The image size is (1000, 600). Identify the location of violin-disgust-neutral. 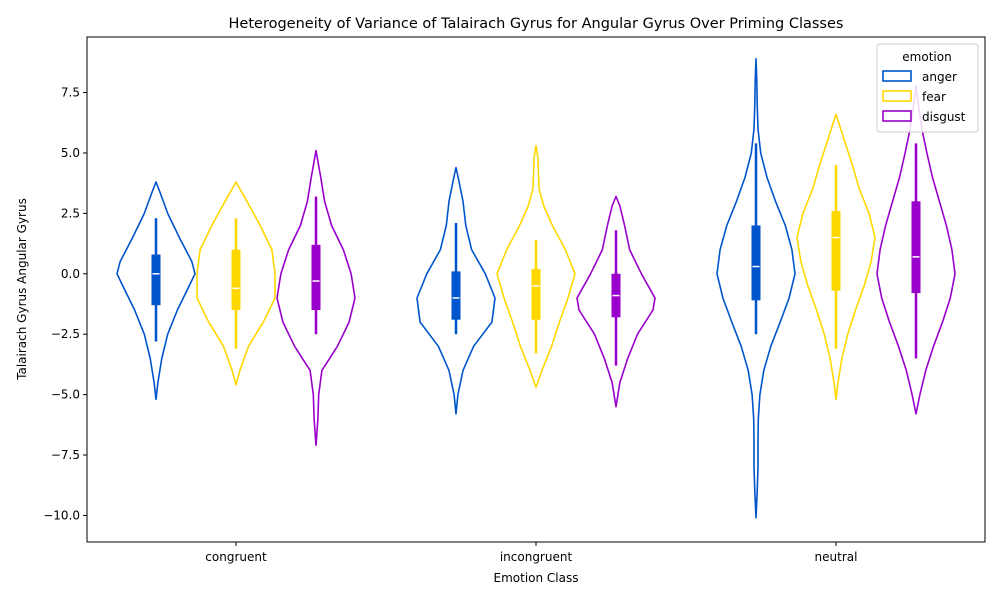
(916, 249).